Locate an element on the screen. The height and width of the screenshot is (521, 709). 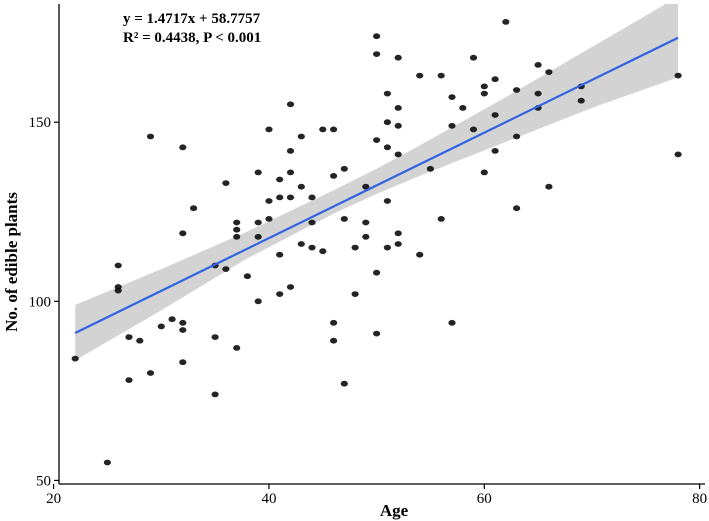
x-tick-label: 60 is located at coordinates (484, 499).